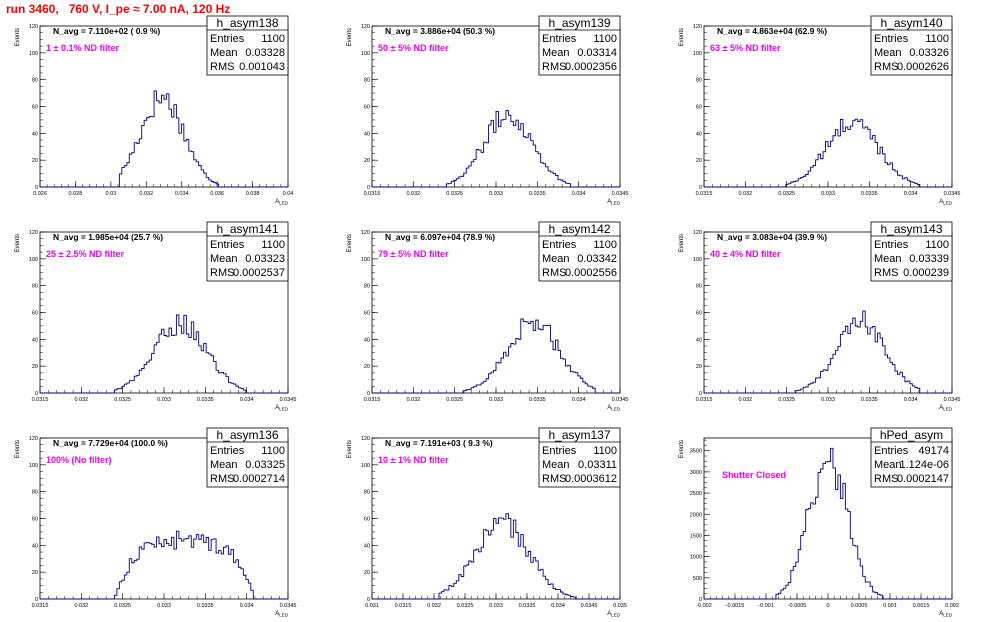  Describe the element at coordinates (929, 53) in the screenshot. I see `stats-value: 0.03326` at that location.